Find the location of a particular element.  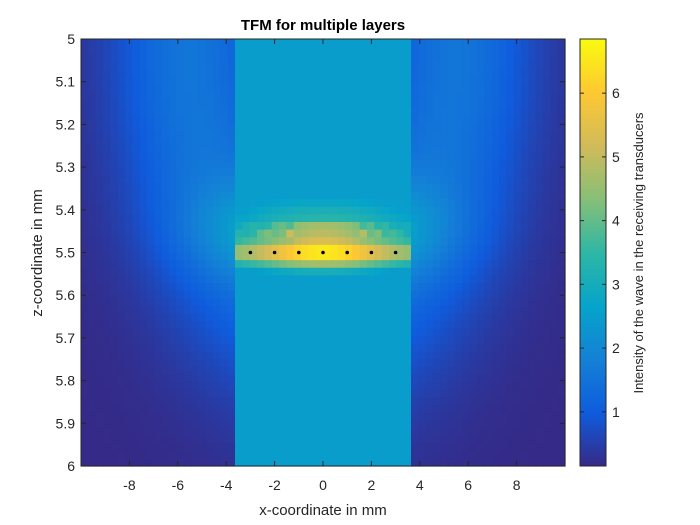

y-tick-label: 5.6 is located at coordinates (66, 295).